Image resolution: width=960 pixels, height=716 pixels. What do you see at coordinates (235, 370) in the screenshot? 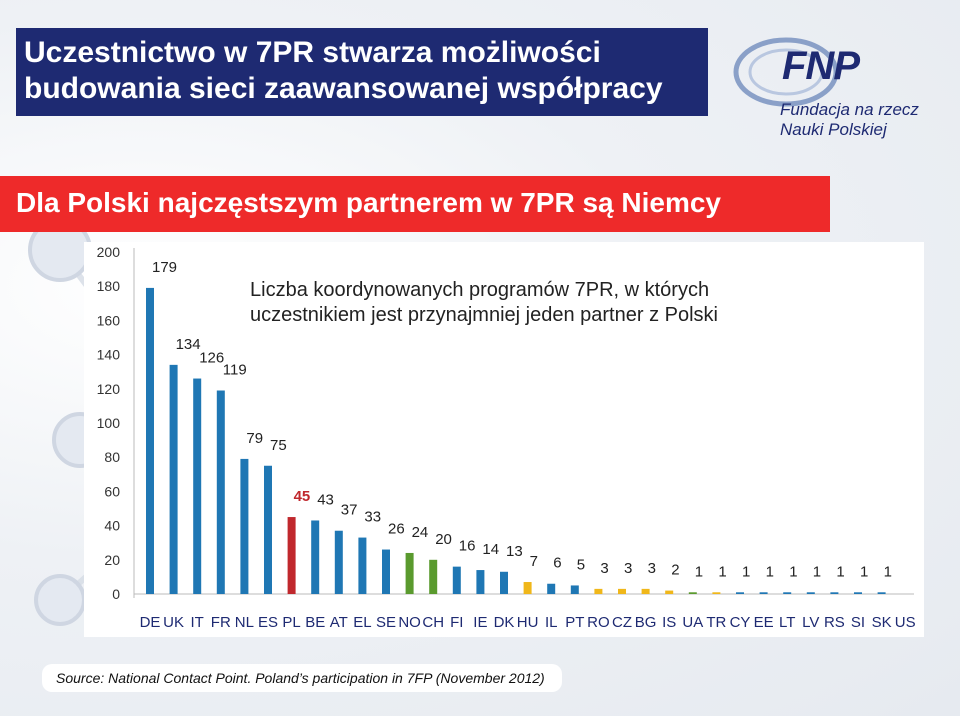
I see `data-label: 119` at bounding box center [235, 370].